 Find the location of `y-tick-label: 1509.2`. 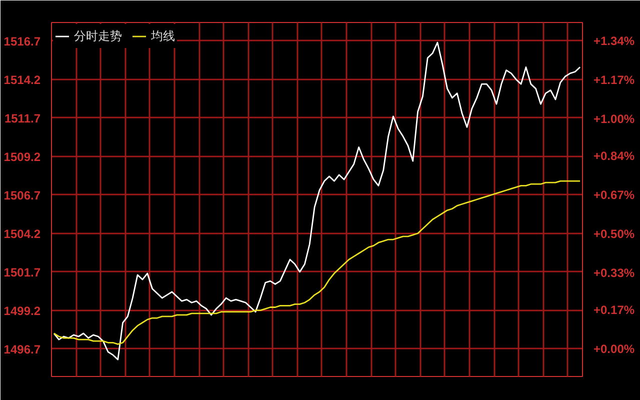

y-tick-label: 1509.2 is located at coordinates (22, 157).